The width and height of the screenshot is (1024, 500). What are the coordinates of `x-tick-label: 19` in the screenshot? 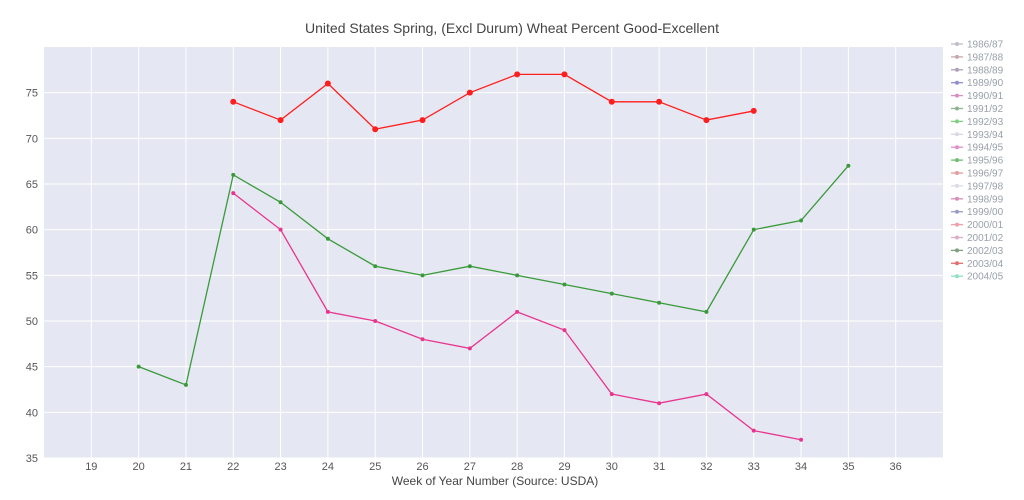 It's located at (91, 467).